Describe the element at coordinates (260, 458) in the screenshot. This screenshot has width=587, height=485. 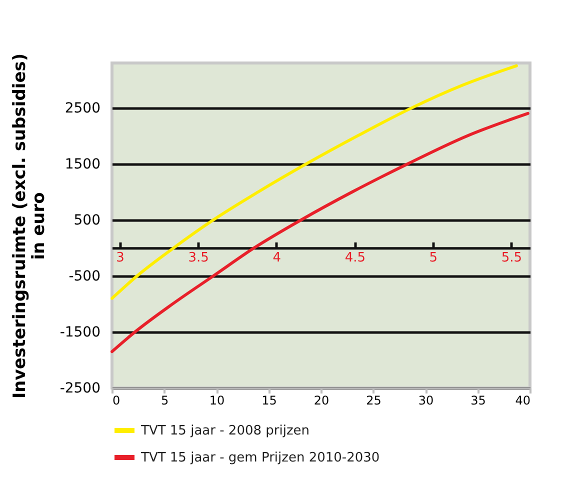
I see `legend-label: TVT 15 jaar - gem Prijzen 2010-2030` at that location.